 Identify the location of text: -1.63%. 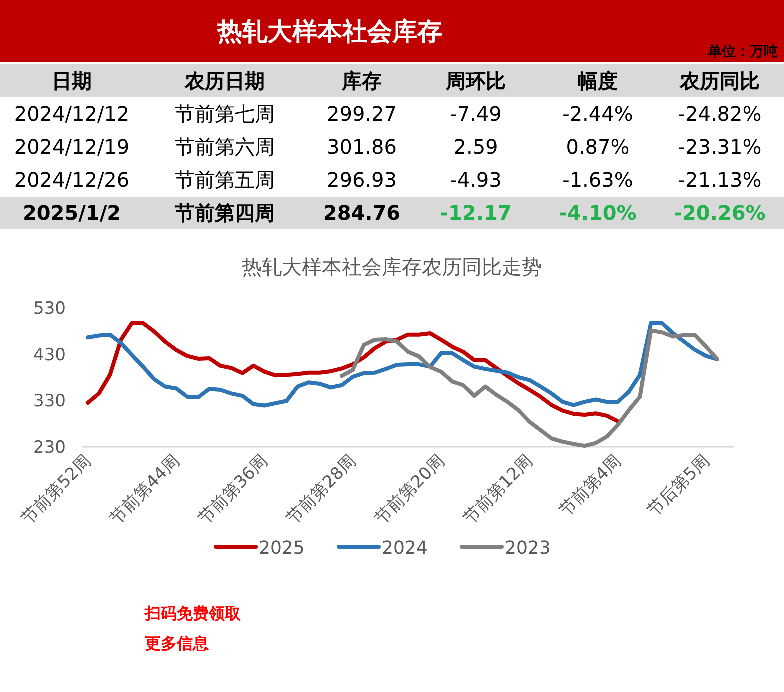
(598, 180).